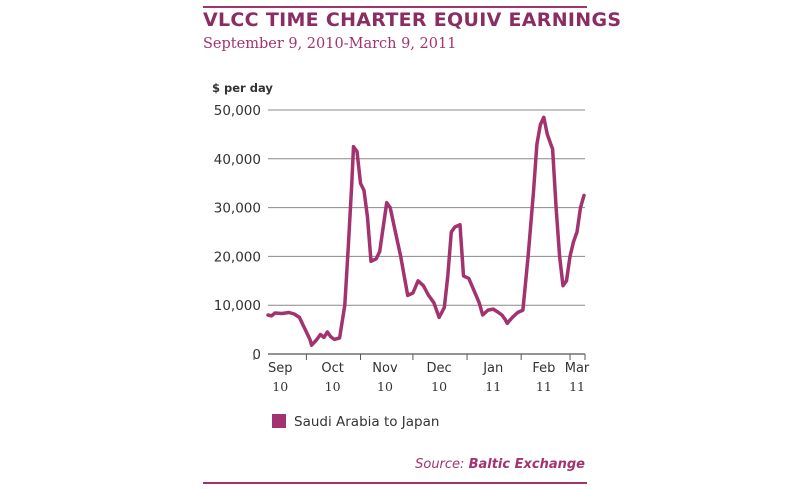  I want to click on x-tick-label-month: Dec, so click(439, 368).